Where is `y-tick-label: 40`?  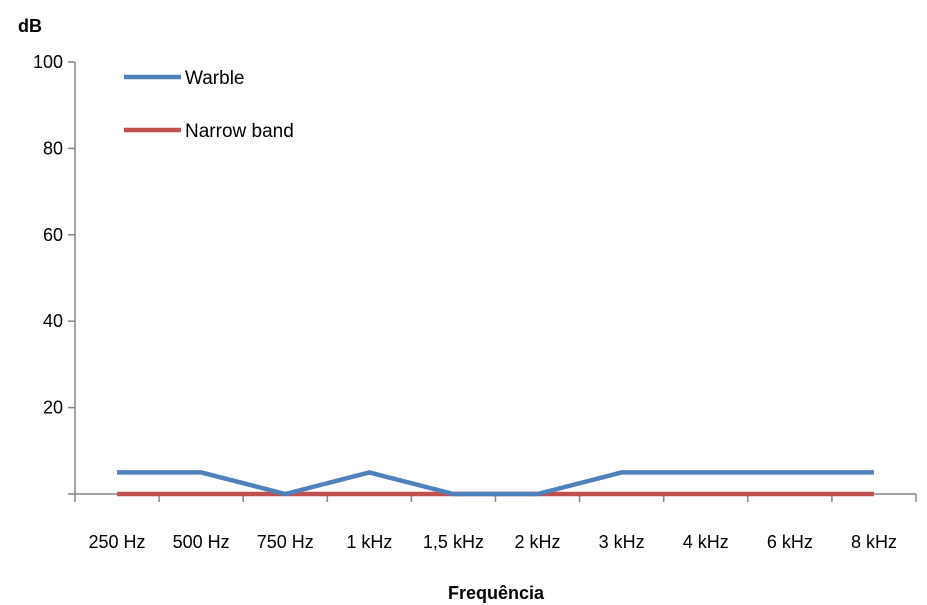 y-tick-label: 40 is located at coordinates (53, 321).